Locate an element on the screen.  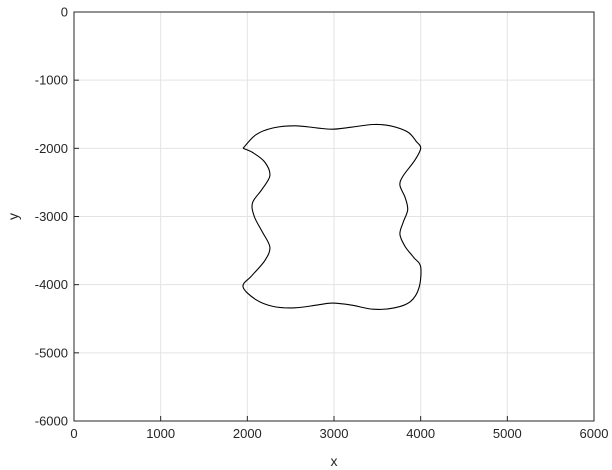
x-tick-label: 2000 is located at coordinates (247, 433).